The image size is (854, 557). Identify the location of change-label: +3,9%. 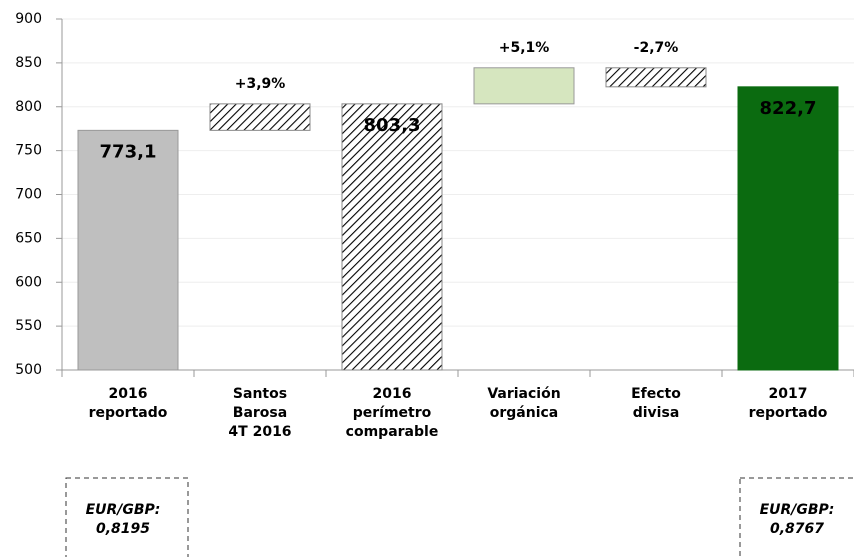
(260, 84).